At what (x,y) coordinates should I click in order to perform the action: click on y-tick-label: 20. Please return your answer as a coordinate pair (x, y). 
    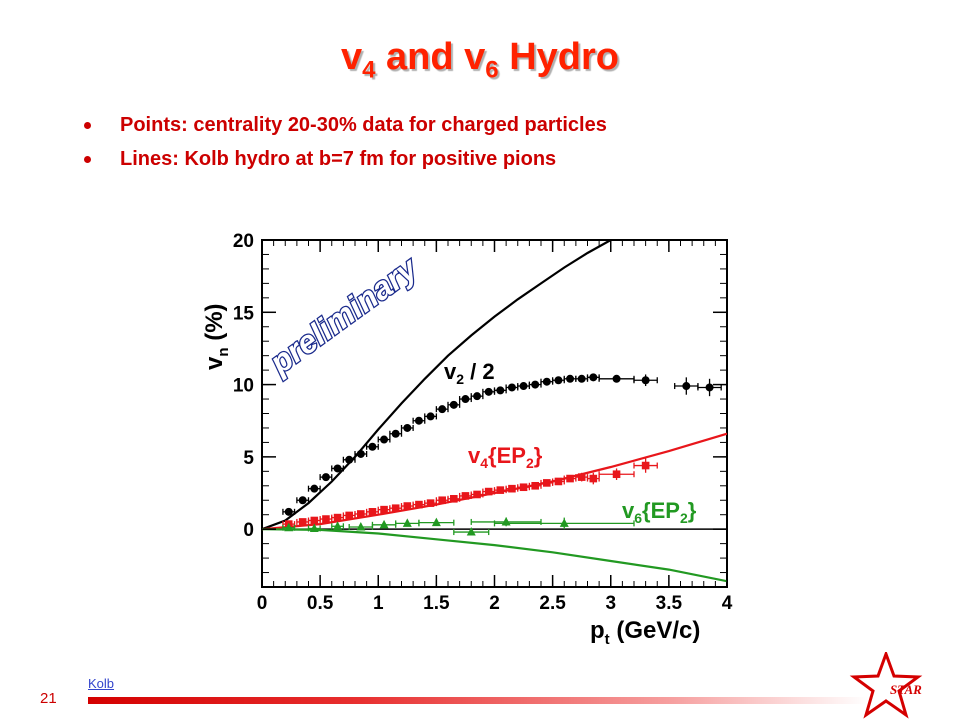
    Looking at the image, I should click on (243, 241).